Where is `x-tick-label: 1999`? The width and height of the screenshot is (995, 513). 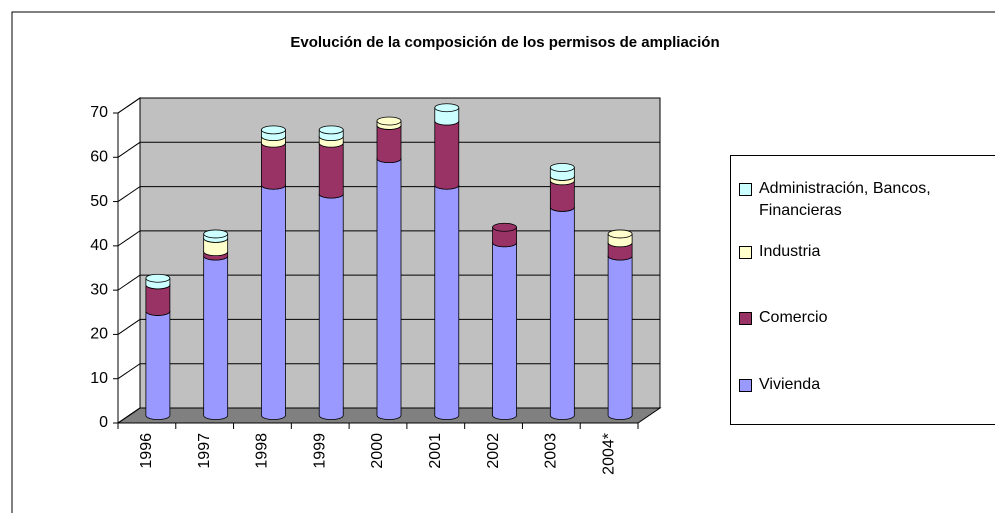 x-tick-label: 1999 is located at coordinates (319, 451).